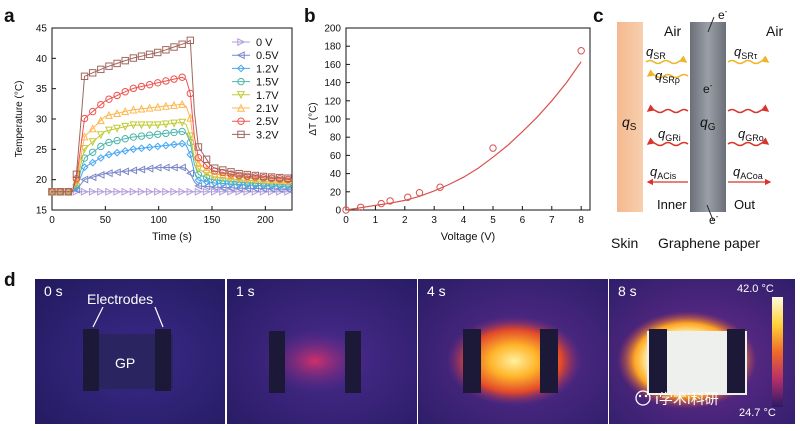 Image resolution: width=800 pixels, height=431 pixels. What do you see at coordinates (125, 363) in the screenshot?
I see `gp-label: GP` at bounding box center [125, 363].